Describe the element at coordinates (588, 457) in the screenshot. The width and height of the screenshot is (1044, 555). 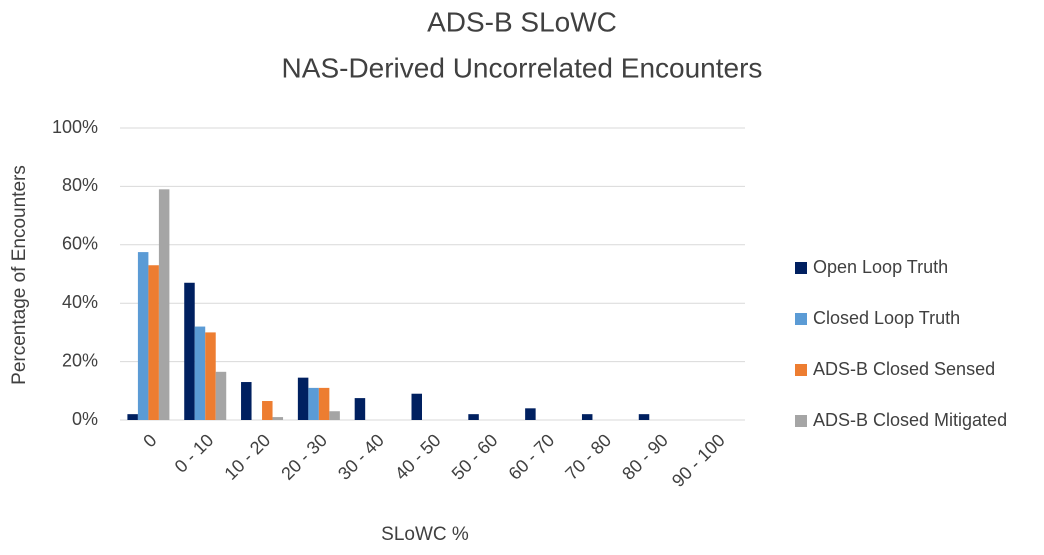
I see `x-tick-label: 70 - 80` at that location.